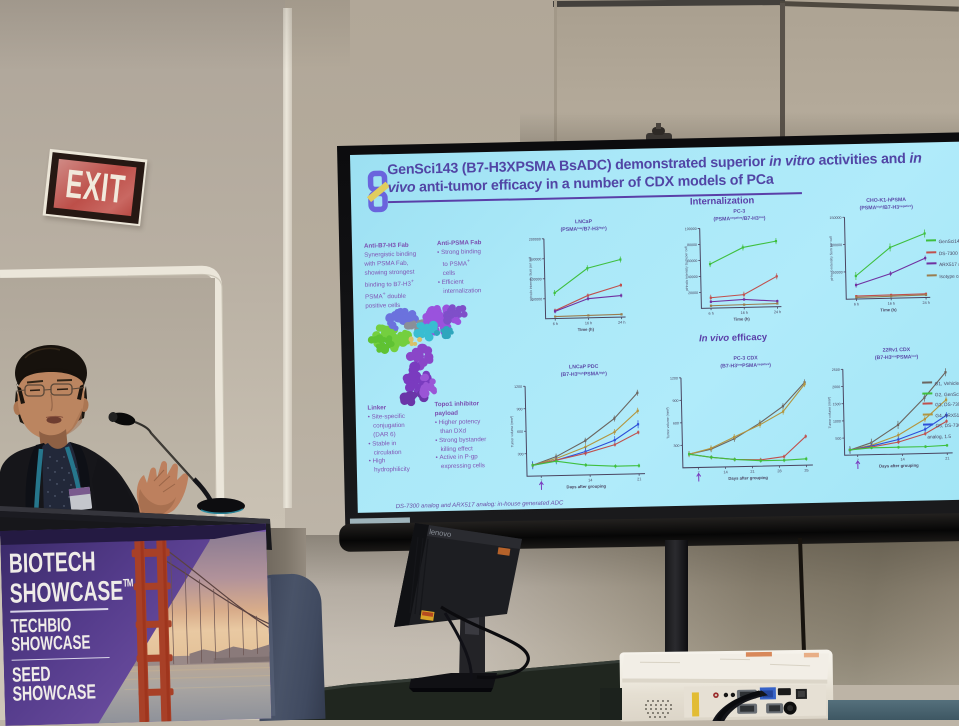 This screenshot has width=959, height=726. I want to click on svg-text: LNCaP, so click(584, 222).